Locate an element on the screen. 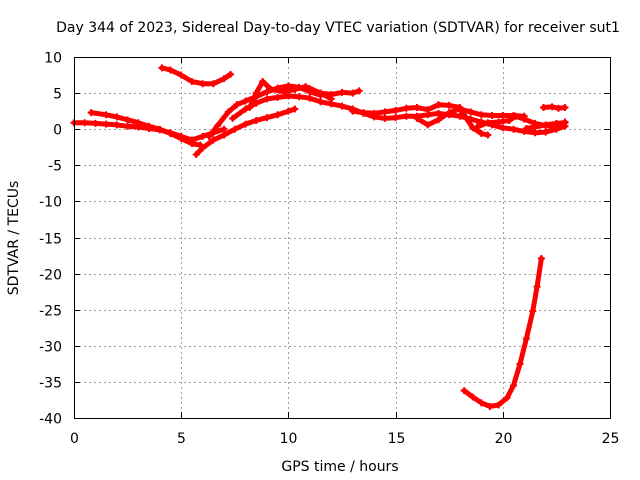 This screenshot has height=480, width=640. y-tick-label: -10 is located at coordinates (50, 203).